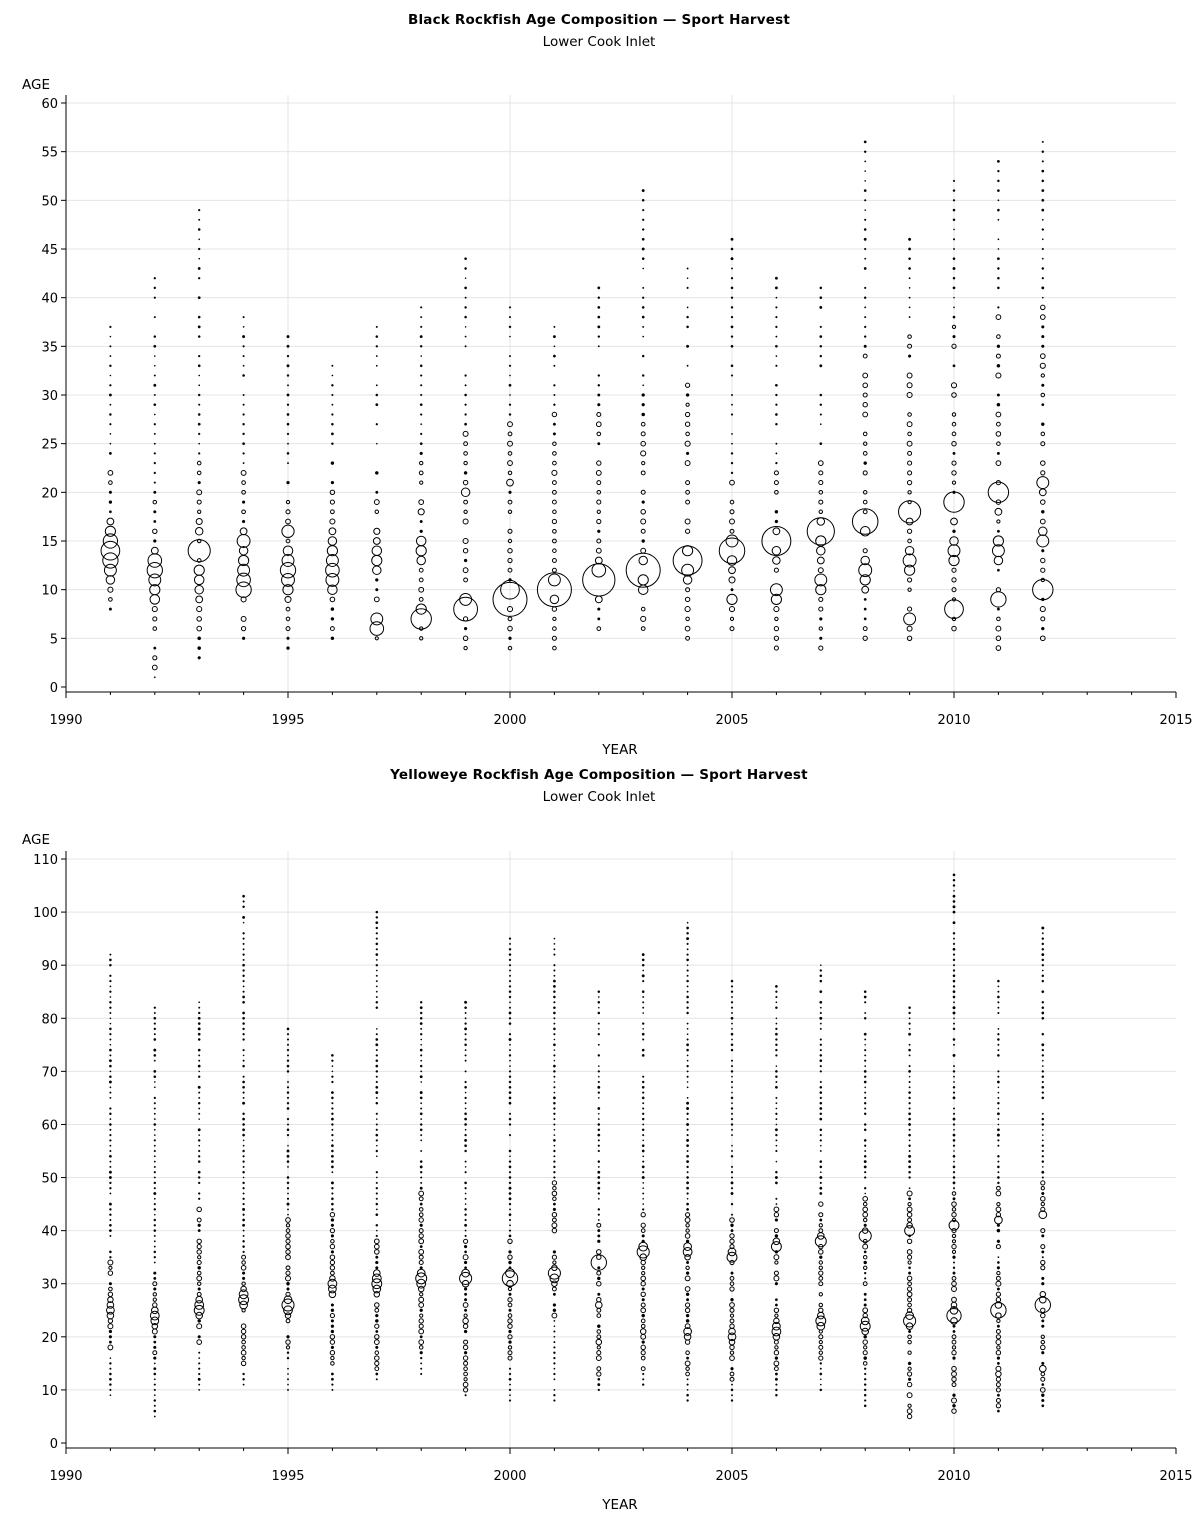 The width and height of the screenshot is (1198, 1515). What do you see at coordinates (49, 153) in the screenshot?
I see `y-tick-label: 55` at bounding box center [49, 153].